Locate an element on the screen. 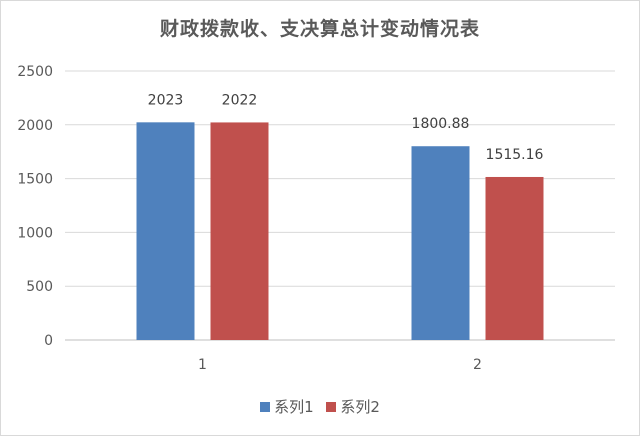 The image size is (640, 436). chart-title: 财政拨款收、支决算总计变动情况表 is located at coordinates (319, 29).